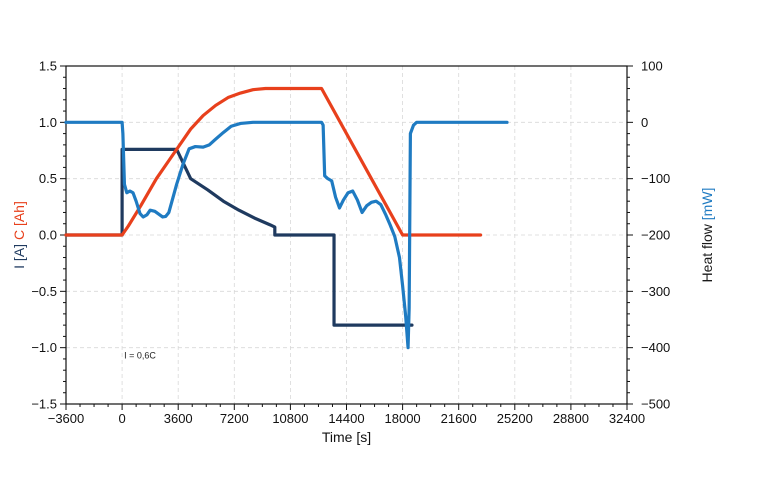  I want to click on y-right-tick-label: −300, so click(655, 291).